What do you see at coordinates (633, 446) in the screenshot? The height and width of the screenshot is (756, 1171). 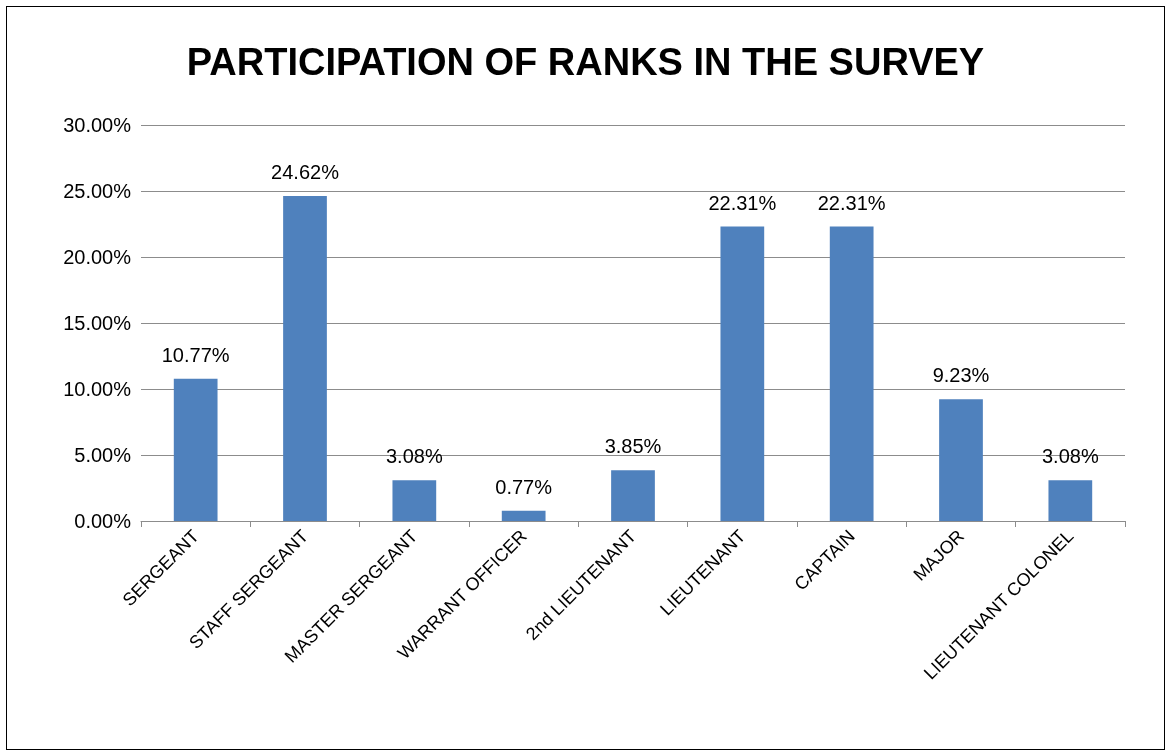 I see `data-label: 3.85%` at bounding box center [633, 446].